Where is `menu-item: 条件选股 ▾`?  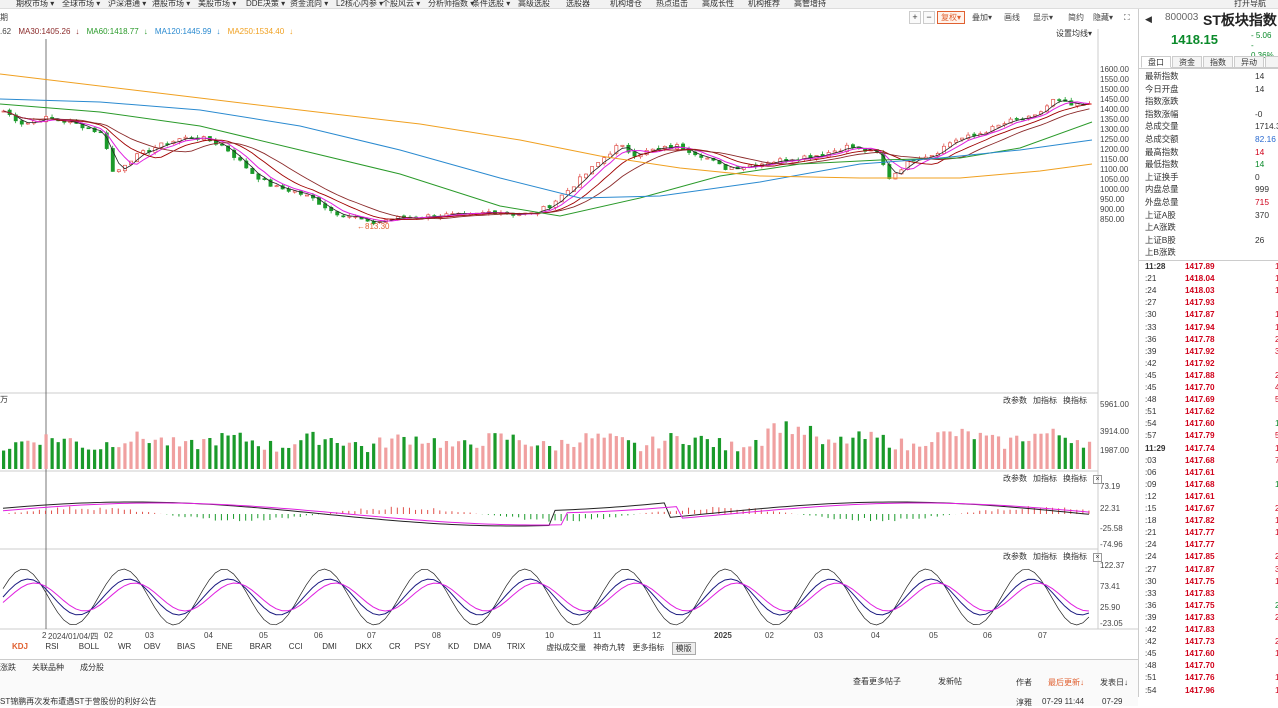 menu-item: 条件选股 ▾ is located at coordinates (491, 4).